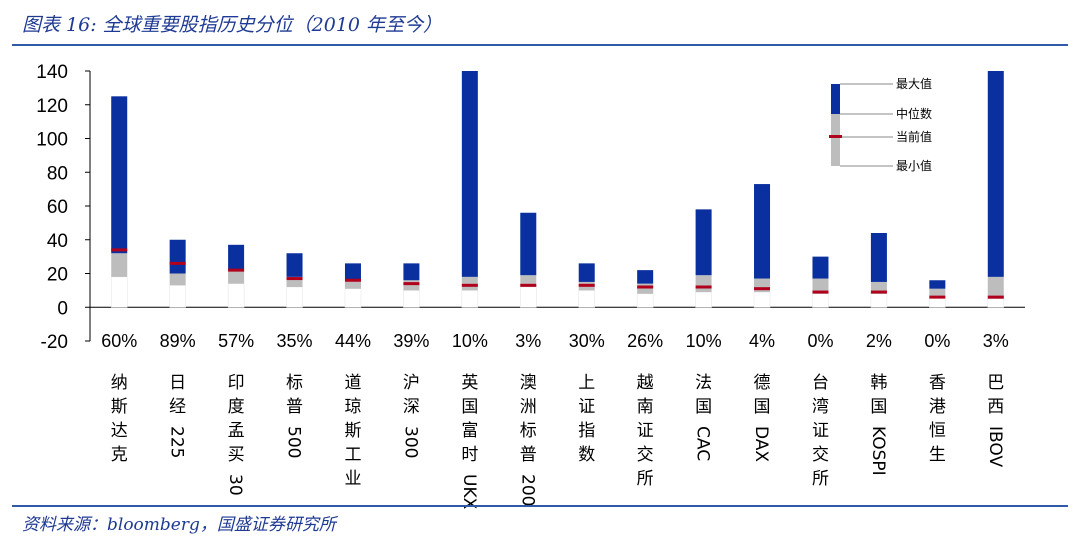 The height and width of the screenshot is (547, 1080). I want to click on y-tick-label: 120, so click(52, 106).